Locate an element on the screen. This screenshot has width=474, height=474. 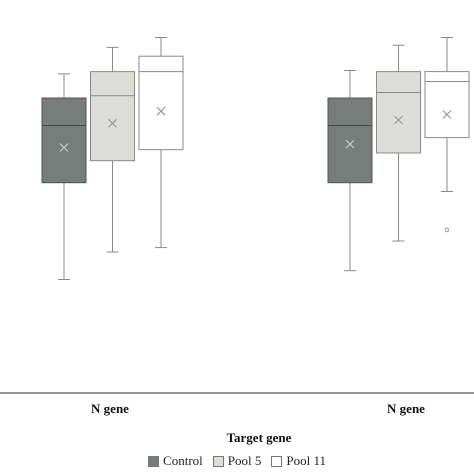
legend-entry-pool-5: Pool 5 is located at coordinates (237, 461).